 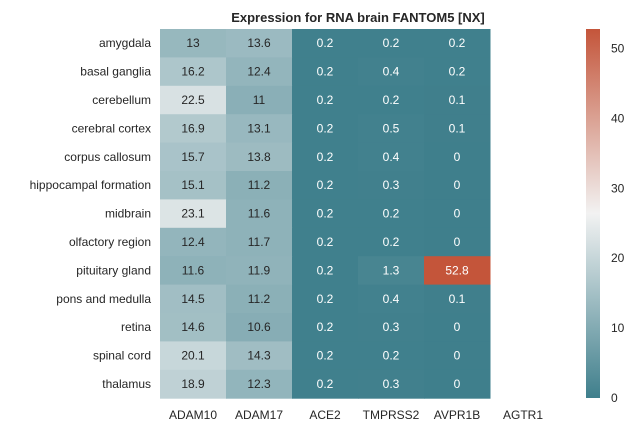 I want to click on cell-value-label: 0.5, so click(x=391, y=128).